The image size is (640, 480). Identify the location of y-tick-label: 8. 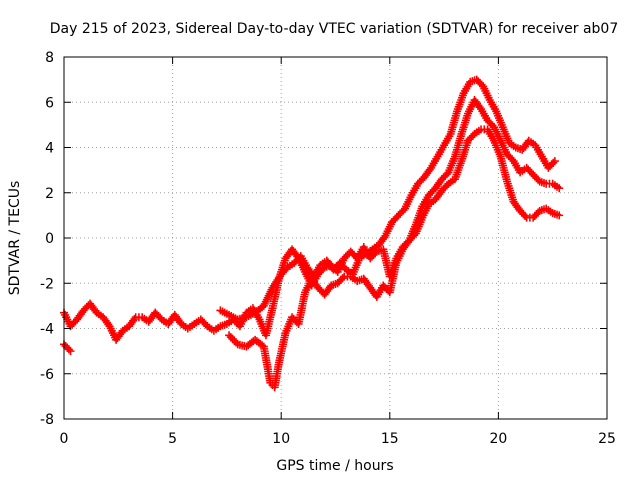
(49, 58).